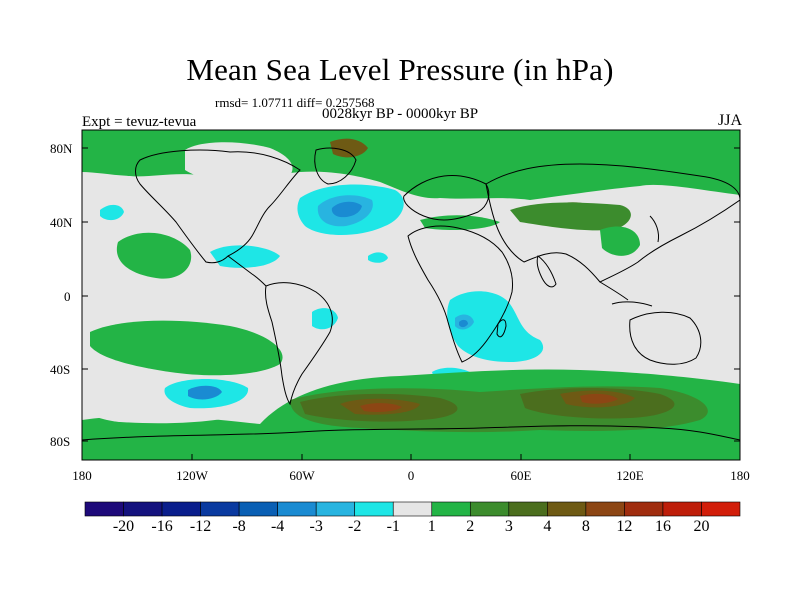 Image resolution: width=800 pixels, height=600 pixels. What do you see at coordinates (192, 475) in the screenshot?
I see `lon-label-120w: 120W` at bounding box center [192, 475].